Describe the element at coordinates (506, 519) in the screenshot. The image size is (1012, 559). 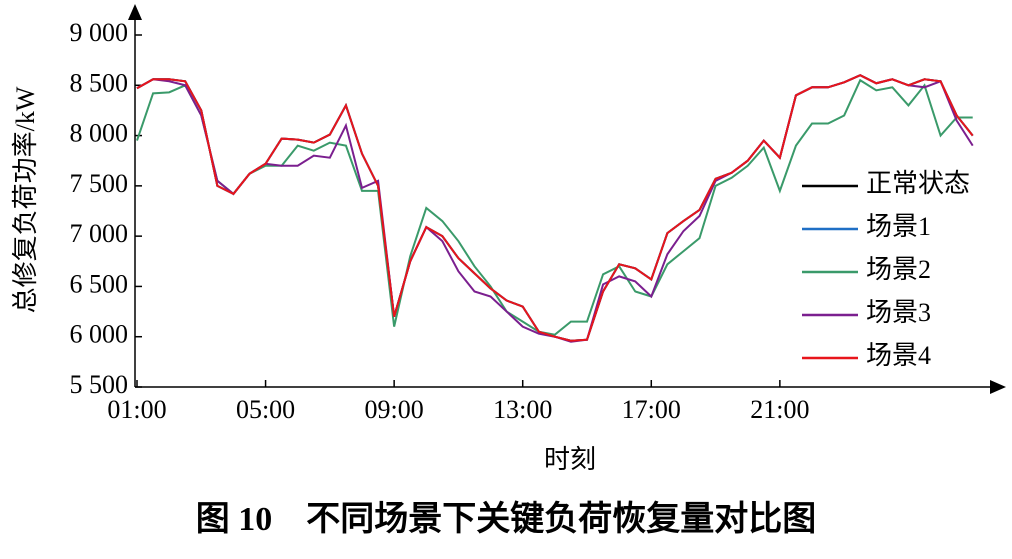
I see `chart-title: 图 10 不同场景下关键负荷恢复量对比图` at that location.